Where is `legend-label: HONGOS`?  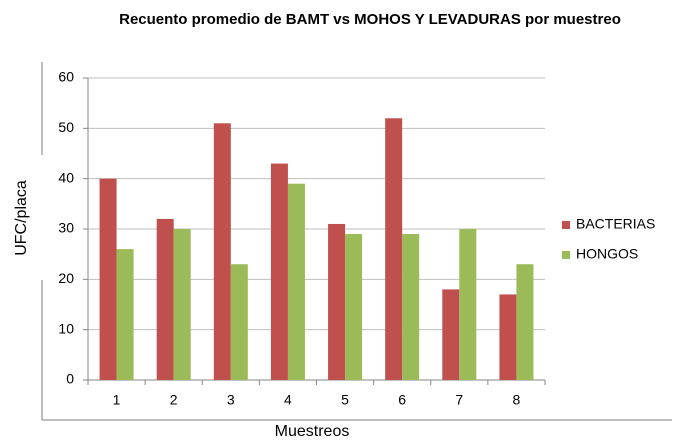
legend-label: HONGOS is located at coordinates (607, 254).